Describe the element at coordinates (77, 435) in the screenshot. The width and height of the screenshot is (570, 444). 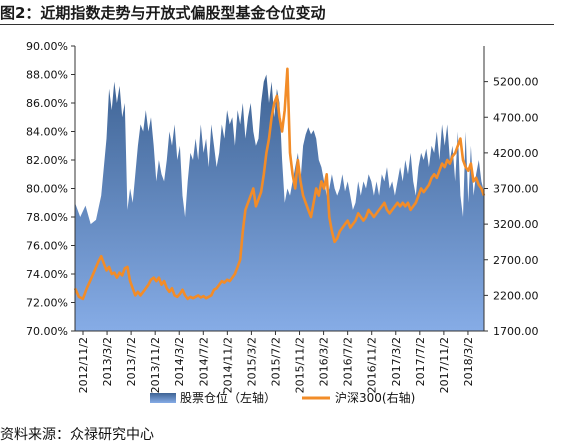
I see `source-note: 资料来源：众禄研究中心` at that location.